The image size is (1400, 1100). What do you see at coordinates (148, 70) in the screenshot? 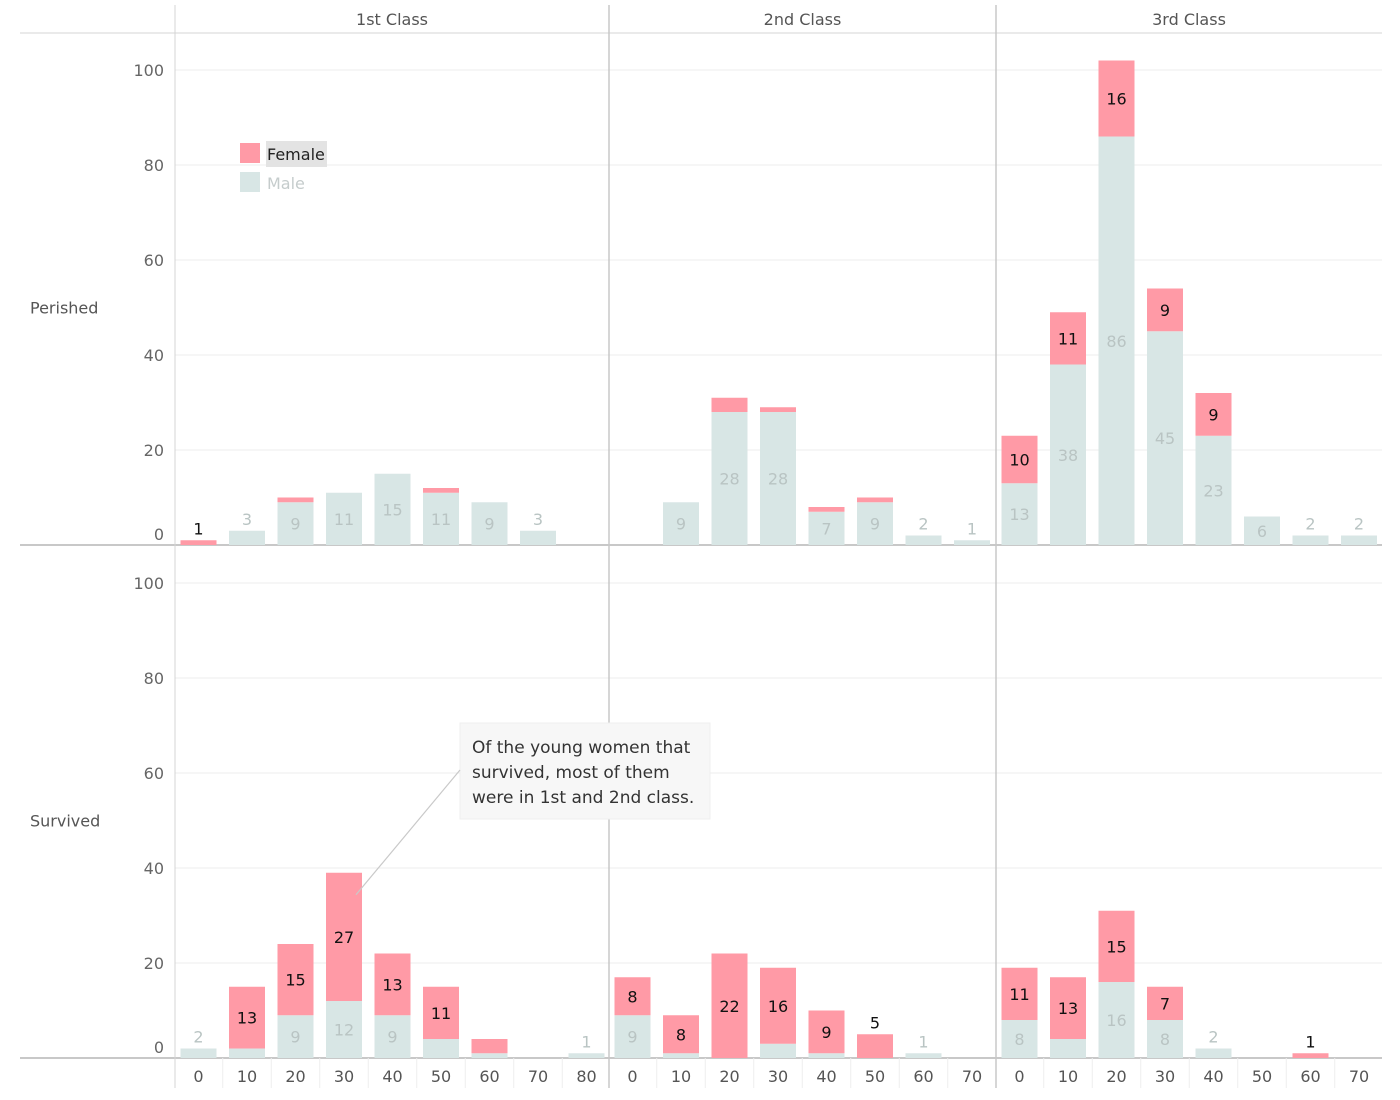
I see `y-tick-label: 100` at bounding box center [148, 70].